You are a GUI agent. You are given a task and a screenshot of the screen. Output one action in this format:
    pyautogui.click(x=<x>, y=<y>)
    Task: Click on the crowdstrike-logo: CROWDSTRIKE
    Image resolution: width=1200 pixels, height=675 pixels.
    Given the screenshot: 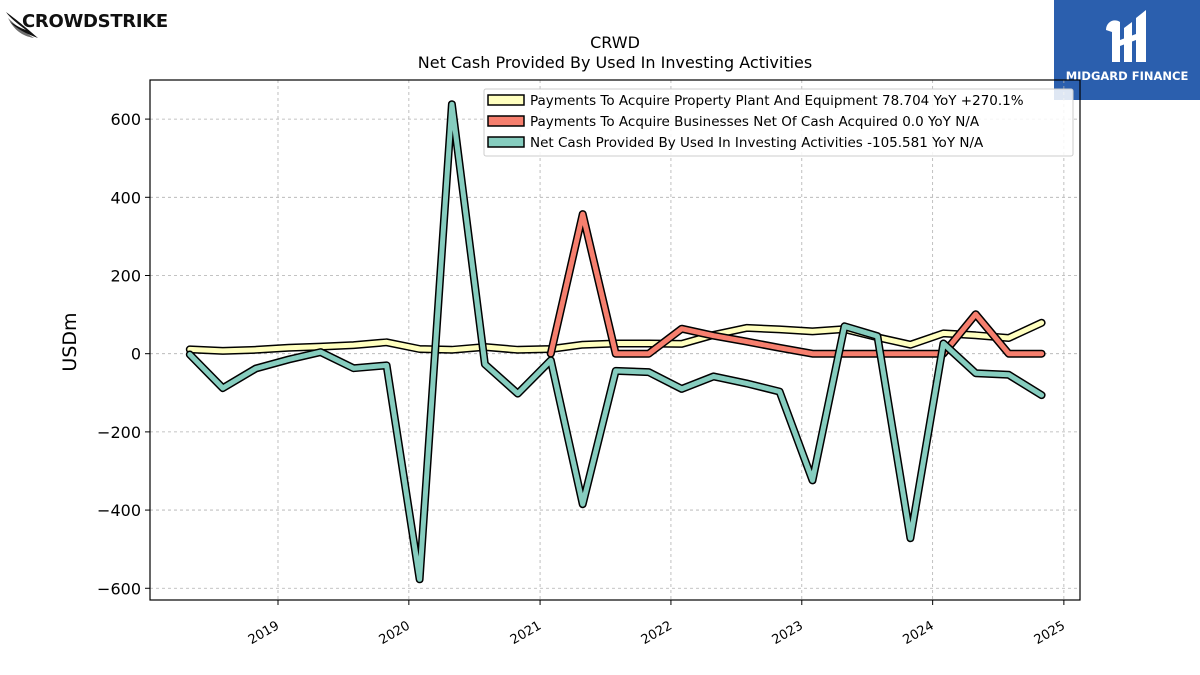 What is the action you would take?
    pyautogui.click(x=104, y=22)
    